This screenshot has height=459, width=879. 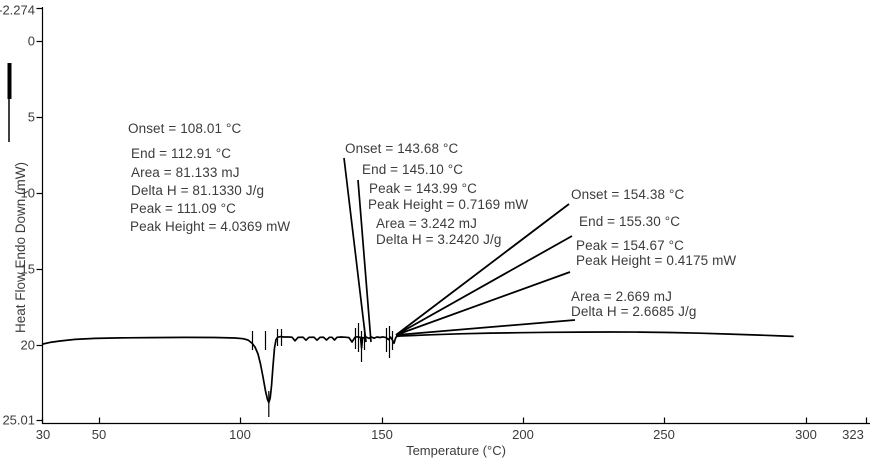 What do you see at coordinates (43, 434) in the screenshot?
I see `x-tick-label: 30` at bounding box center [43, 434].